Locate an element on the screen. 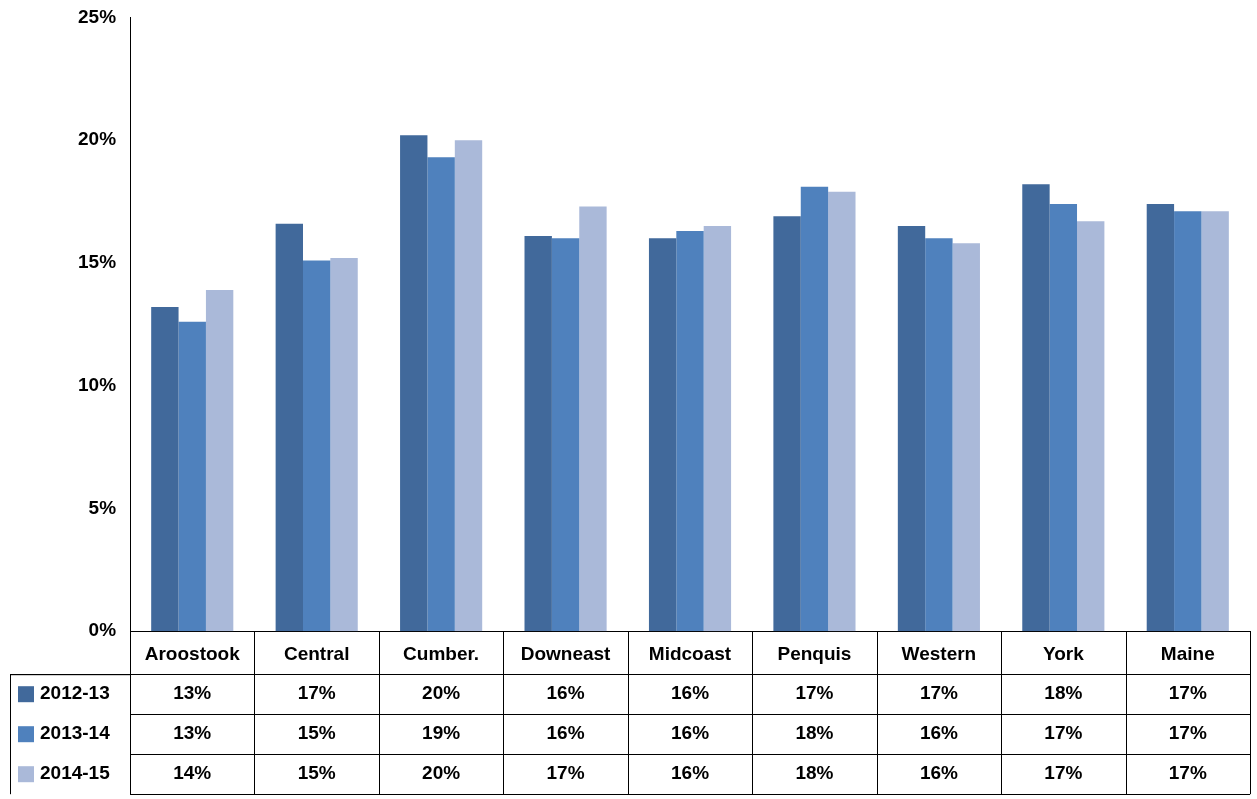  data-label: 14% is located at coordinates (192, 773).